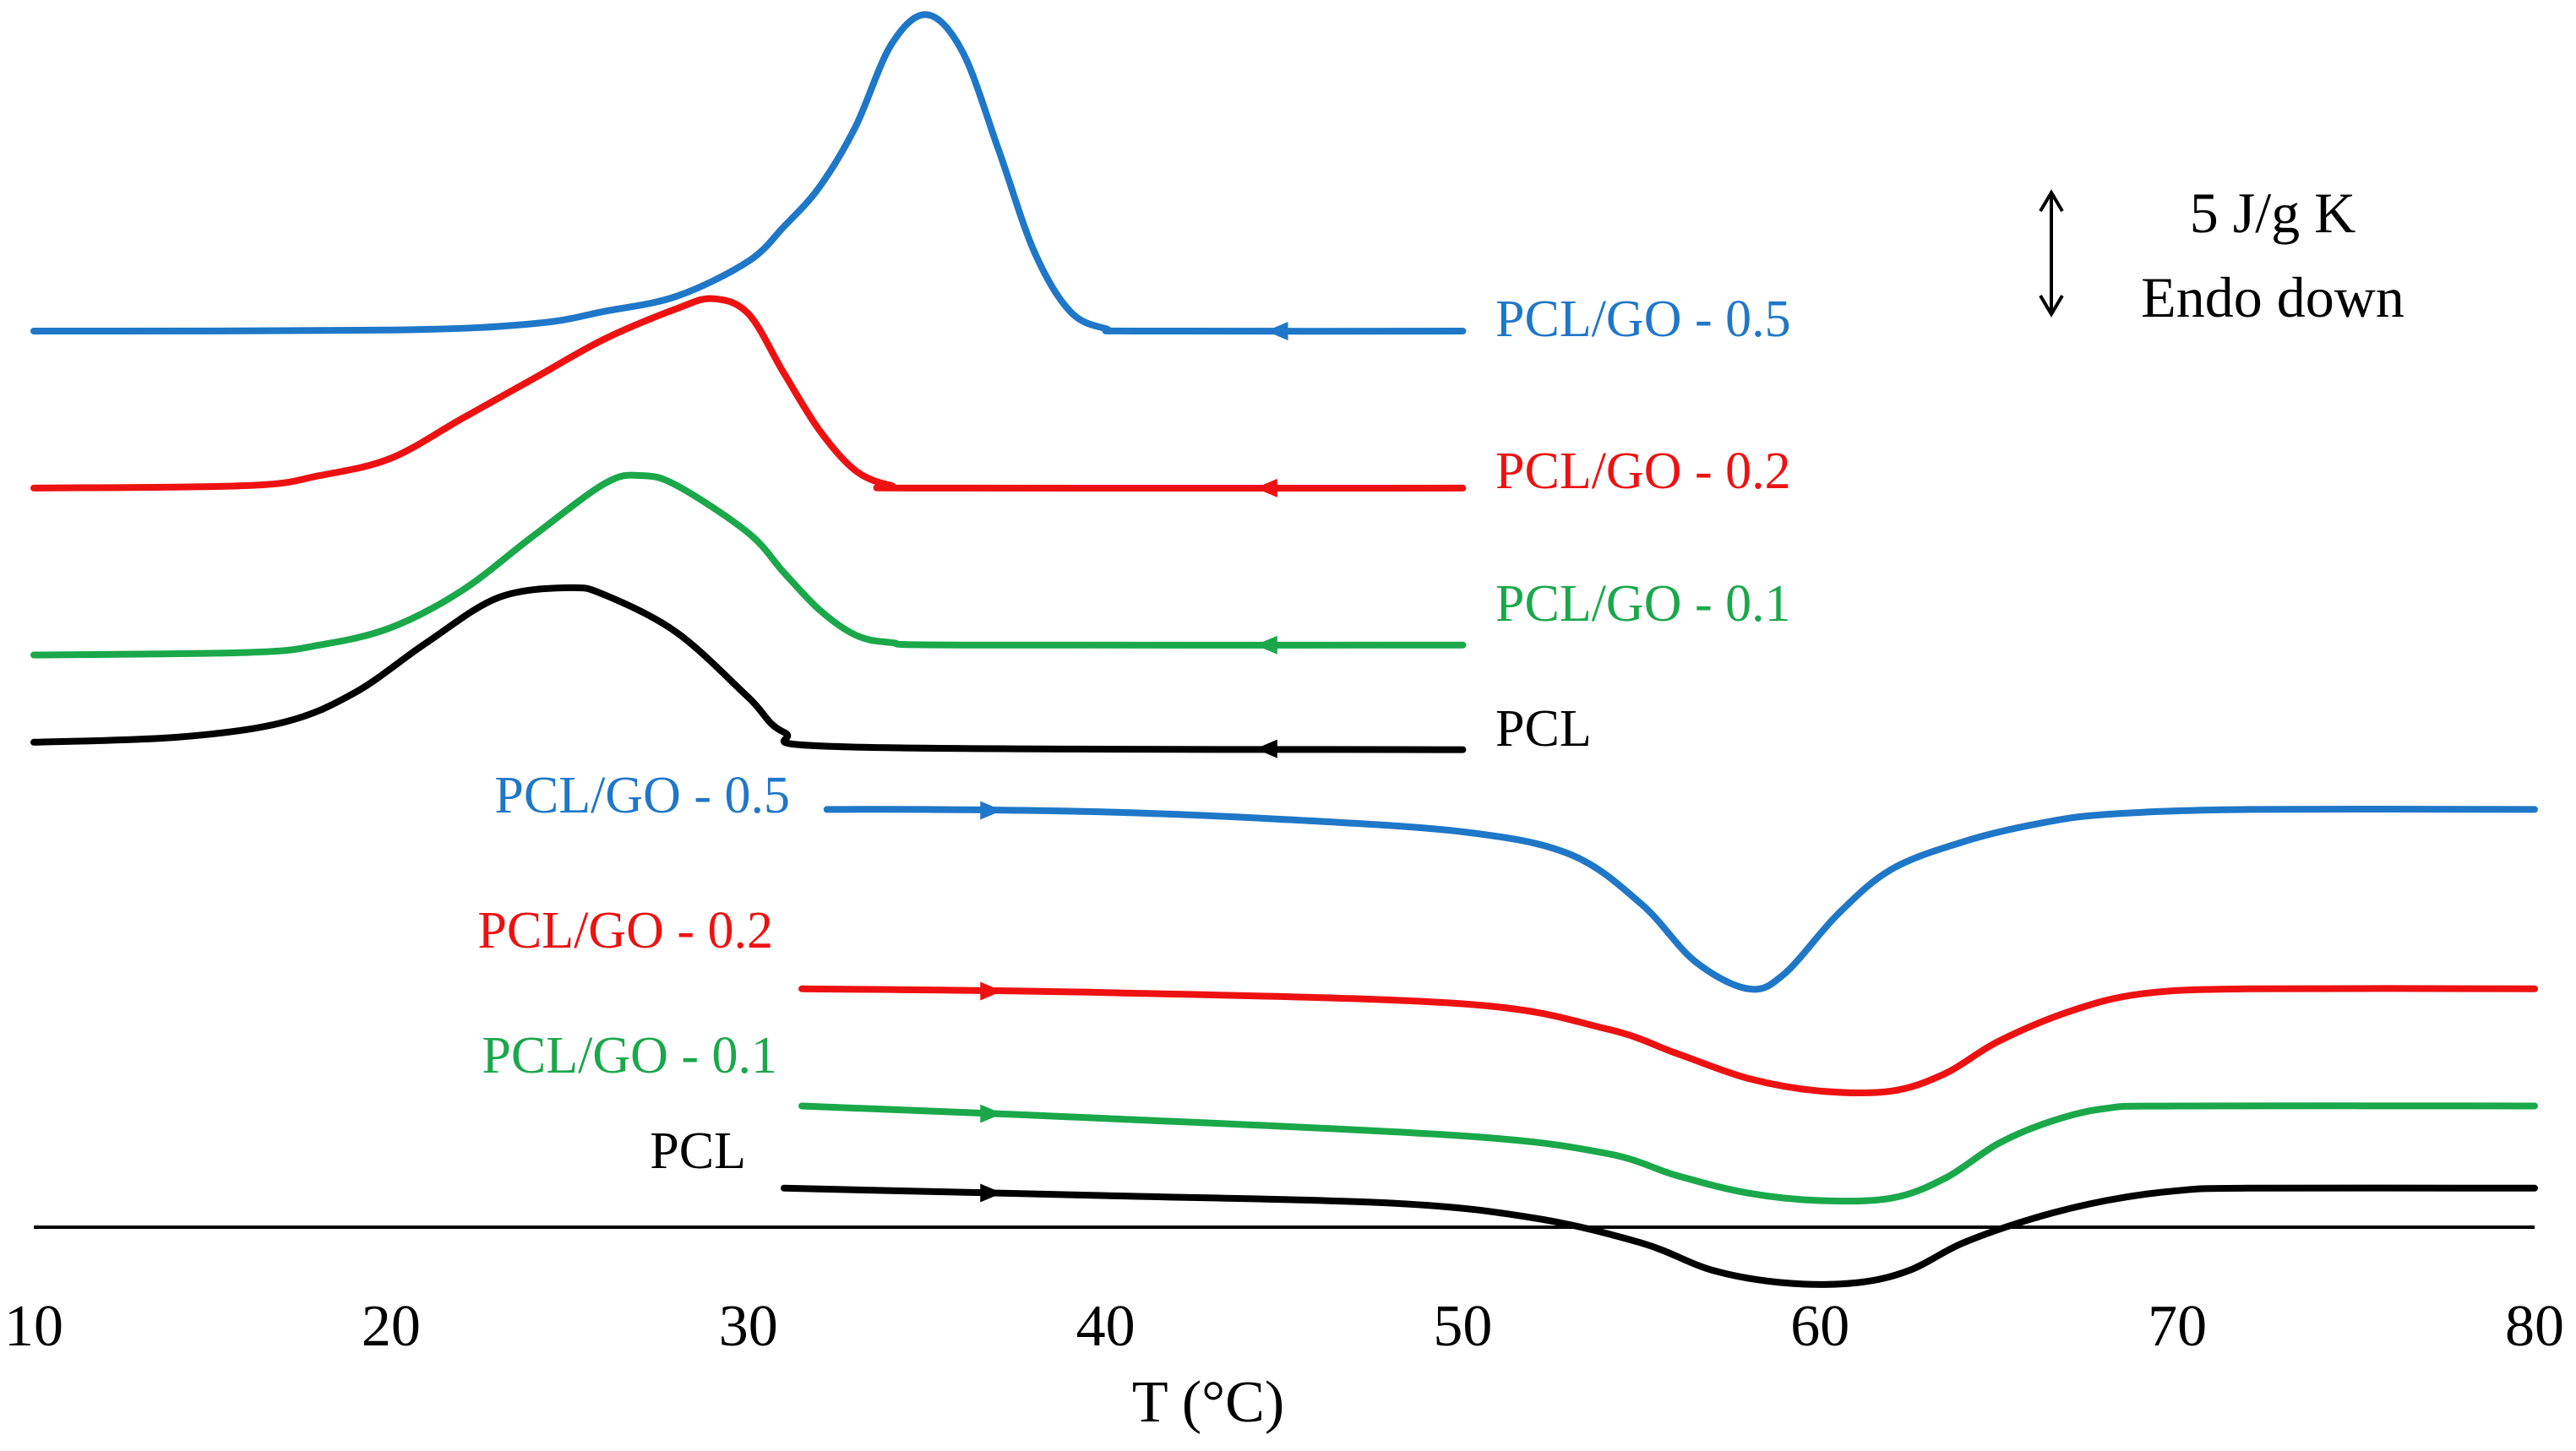 The height and width of the screenshot is (1451, 2576). What do you see at coordinates (748, 1326) in the screenshot?
I see `x-tick-label-30: 30` at bounding box center [748, 1326].